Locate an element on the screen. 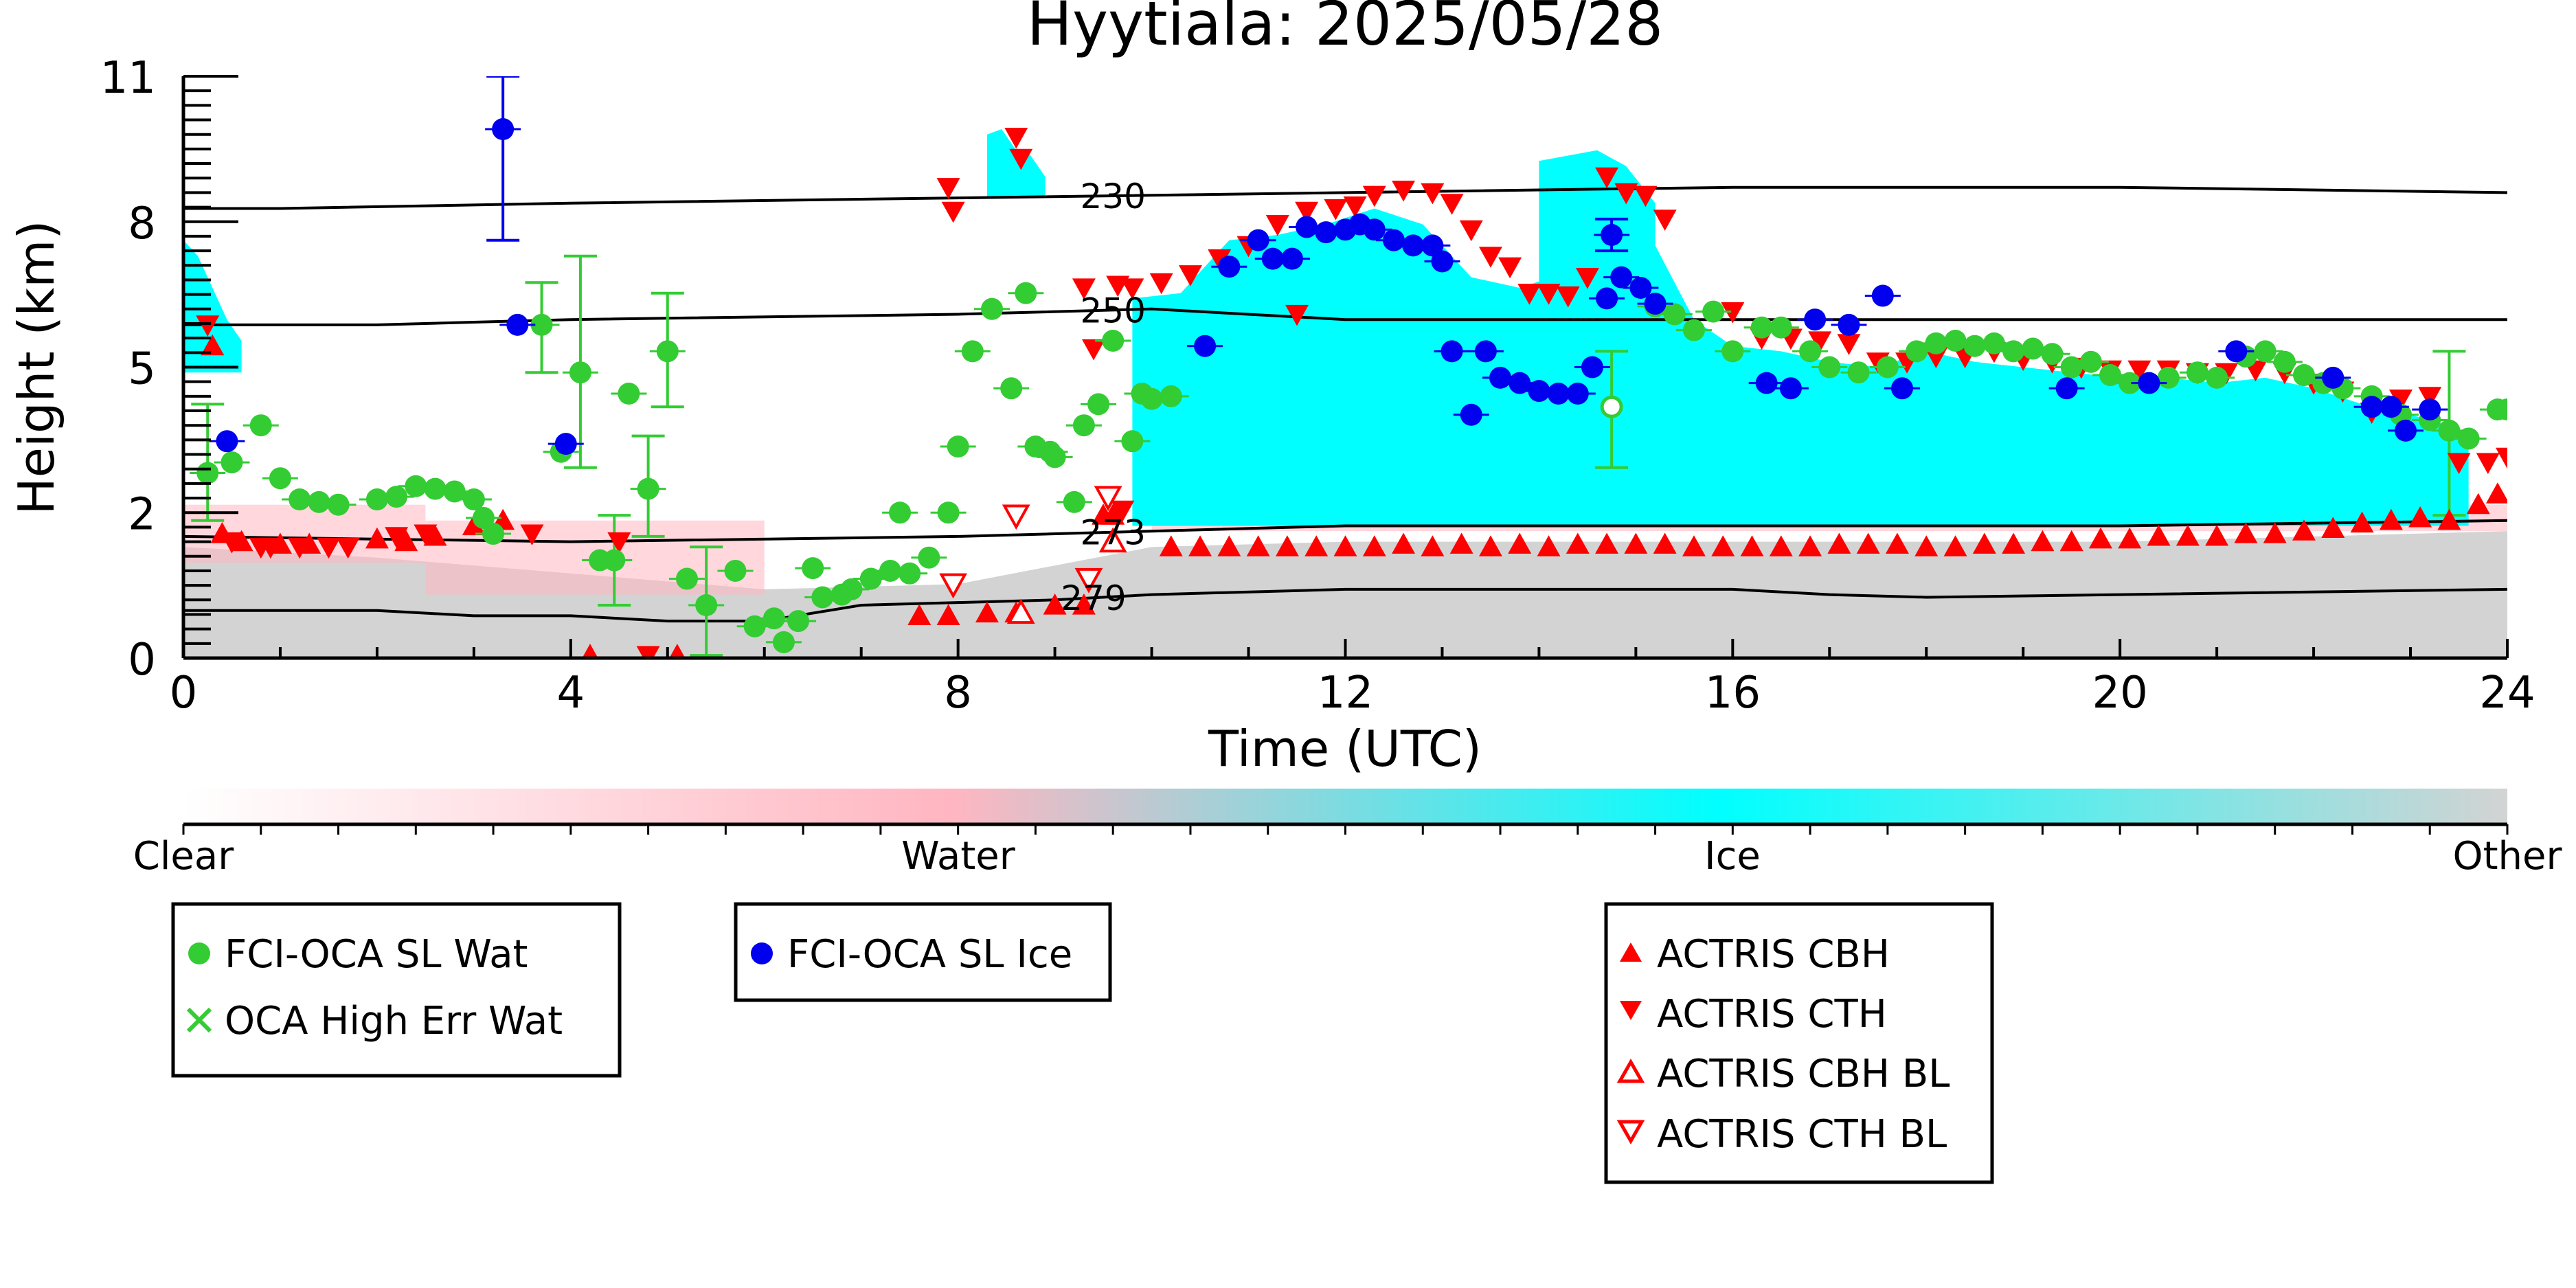 Image resolution: width=2576 pixels, height=1288 pixels. x-tick-label: 20 is located at coordinates (2119, 693).